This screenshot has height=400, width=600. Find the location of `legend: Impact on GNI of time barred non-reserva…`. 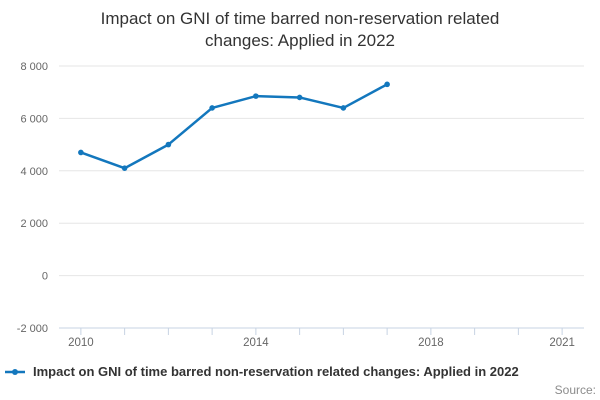

legend: Impact on GNI of time barred non-reserva… is located at coordinates (300, 371).